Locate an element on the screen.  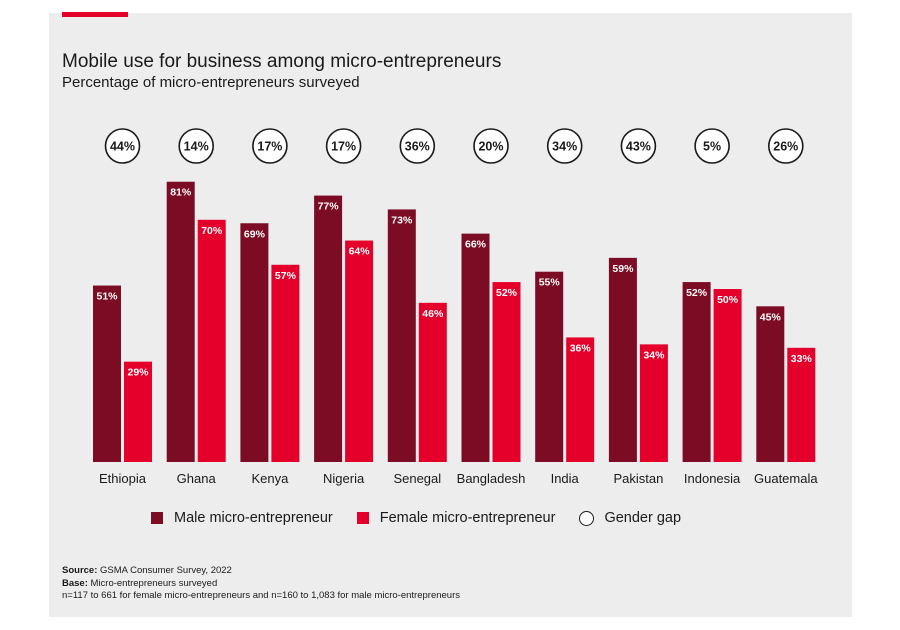
legend-circle-icon is located at coordinates (587, 518).